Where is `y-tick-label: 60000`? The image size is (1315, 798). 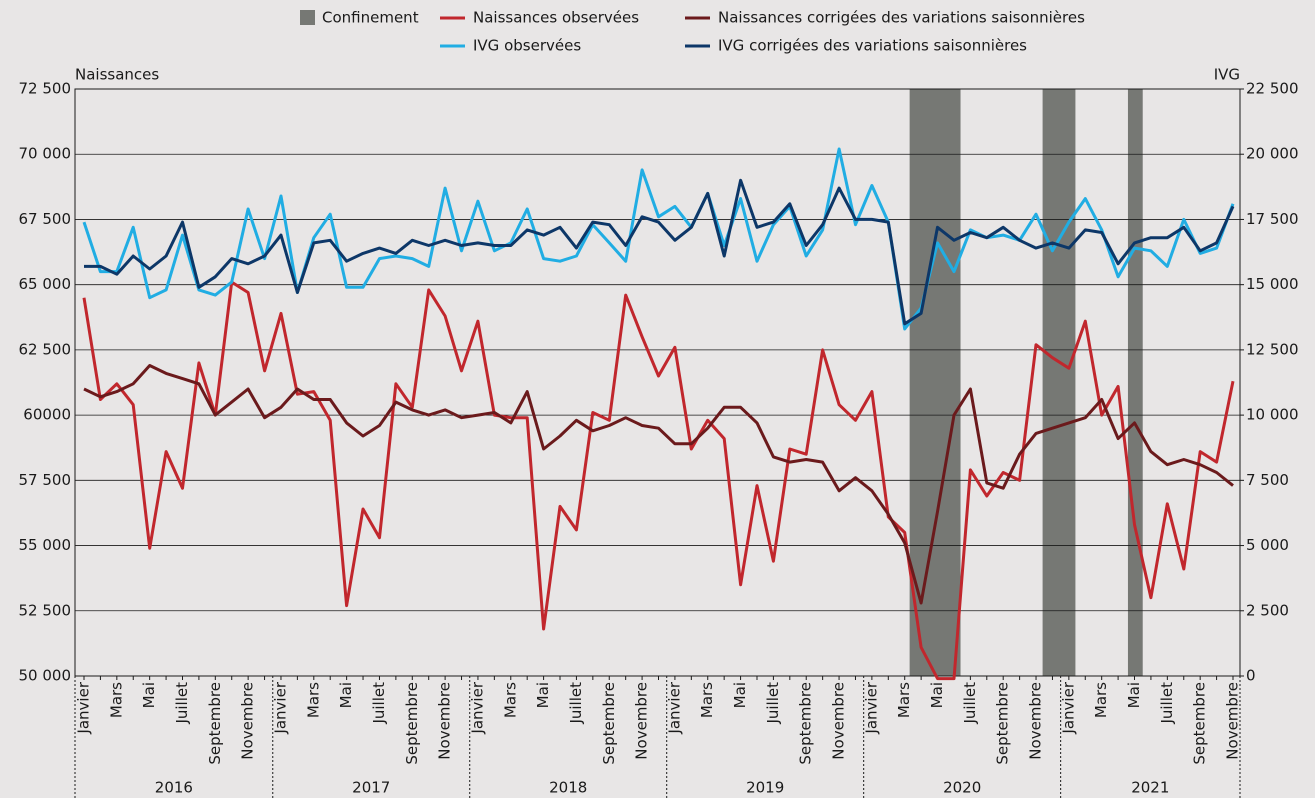 y-tick-label: 60000 is located at coordinates (47, 415).